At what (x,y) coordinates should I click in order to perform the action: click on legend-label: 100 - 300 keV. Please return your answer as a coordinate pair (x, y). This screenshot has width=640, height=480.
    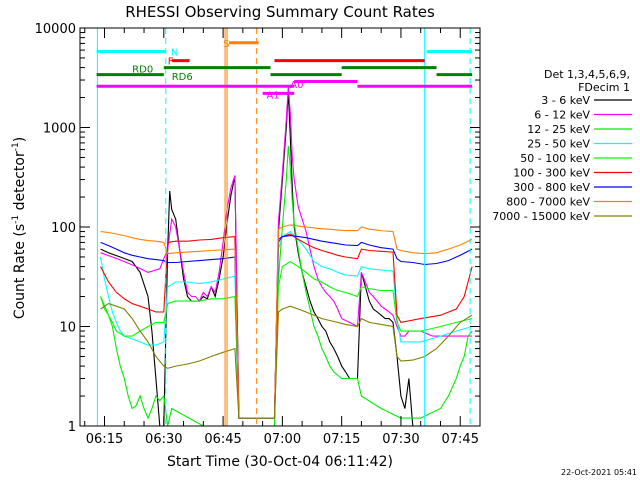
    Looking at the image, I should click on (551, 173).